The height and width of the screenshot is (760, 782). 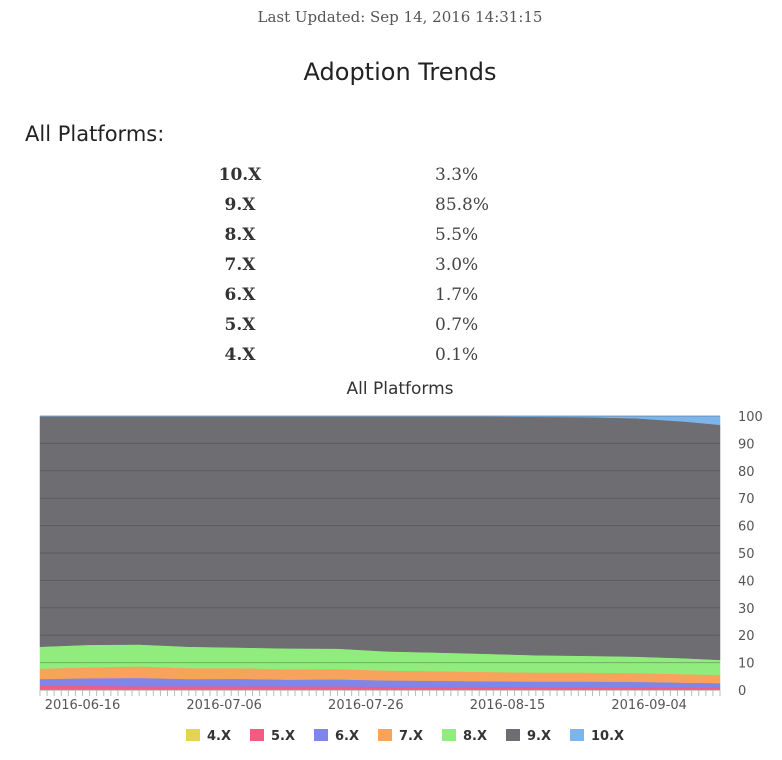 I want to click on y-tick-label: 100, so click(x=750, y=417).